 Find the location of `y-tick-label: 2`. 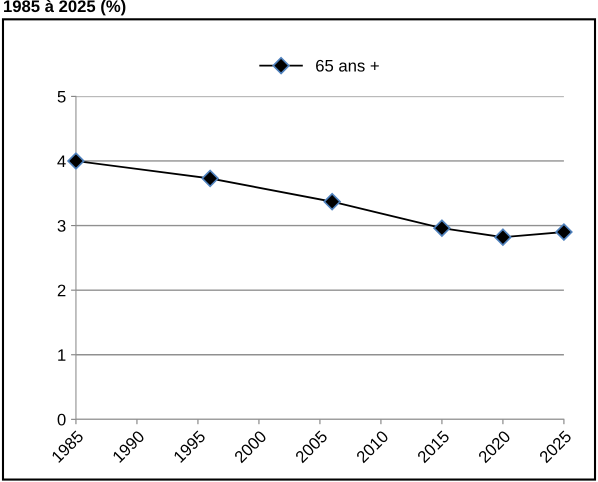

y-tick-label: 2 is located at coordinates (62, 290).